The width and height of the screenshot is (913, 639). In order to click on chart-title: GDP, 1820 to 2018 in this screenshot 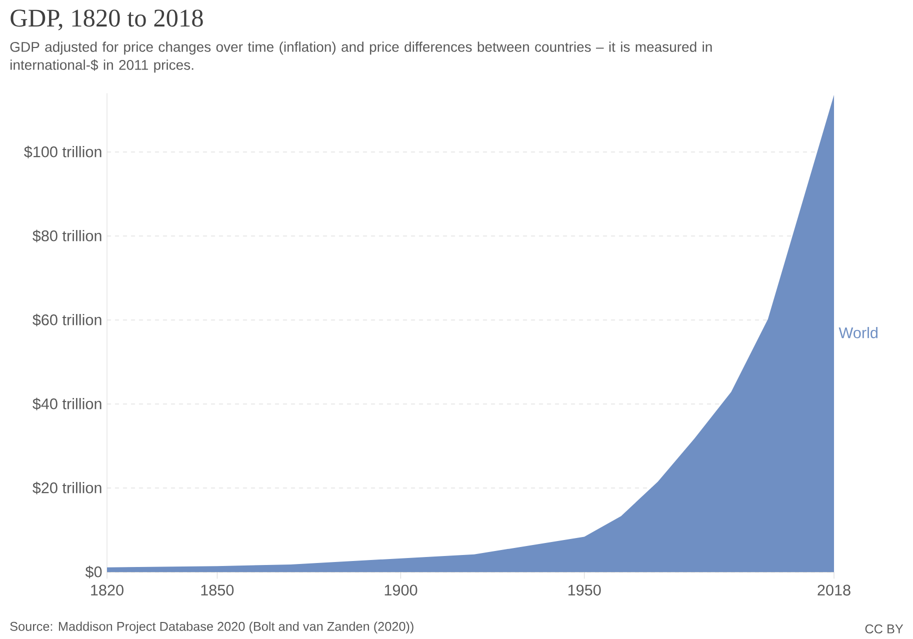, I will do `click(106, 20)`.